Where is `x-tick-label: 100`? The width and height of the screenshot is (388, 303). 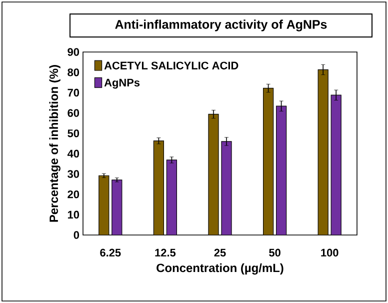 x-tick-label: 100 is located at coordinates (329, 252).